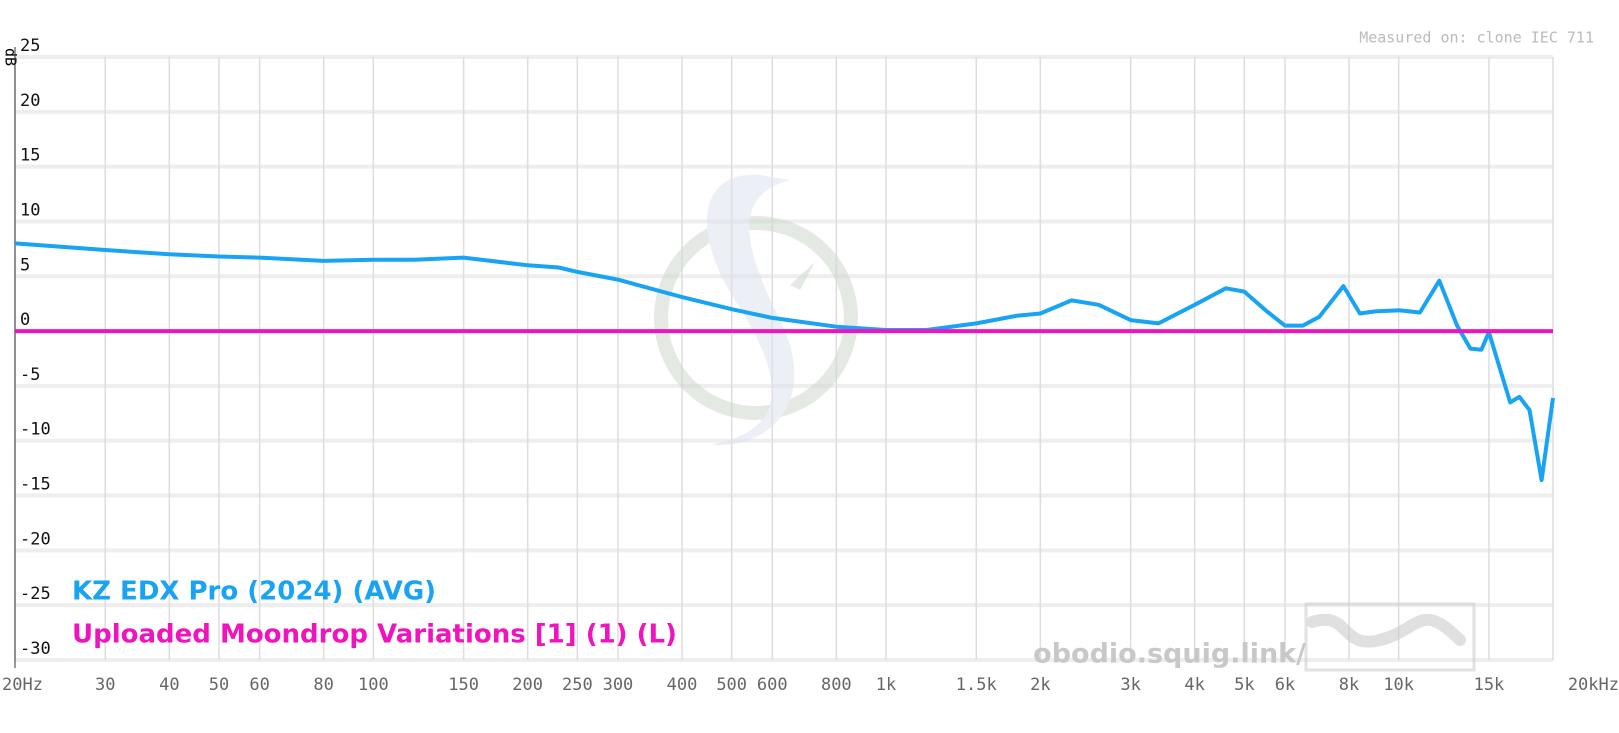  What do you see at coordinates (618, 685) in the screenshot?
I see `x-tick-label: 300` at bounding box center [618, 685].